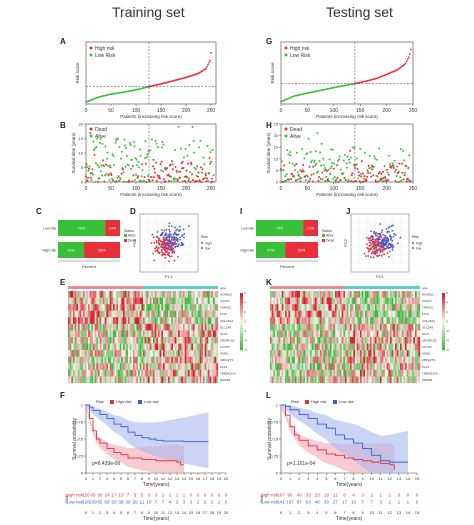  I want to click on risk-table-x-tick: 13, so click(399, 512).